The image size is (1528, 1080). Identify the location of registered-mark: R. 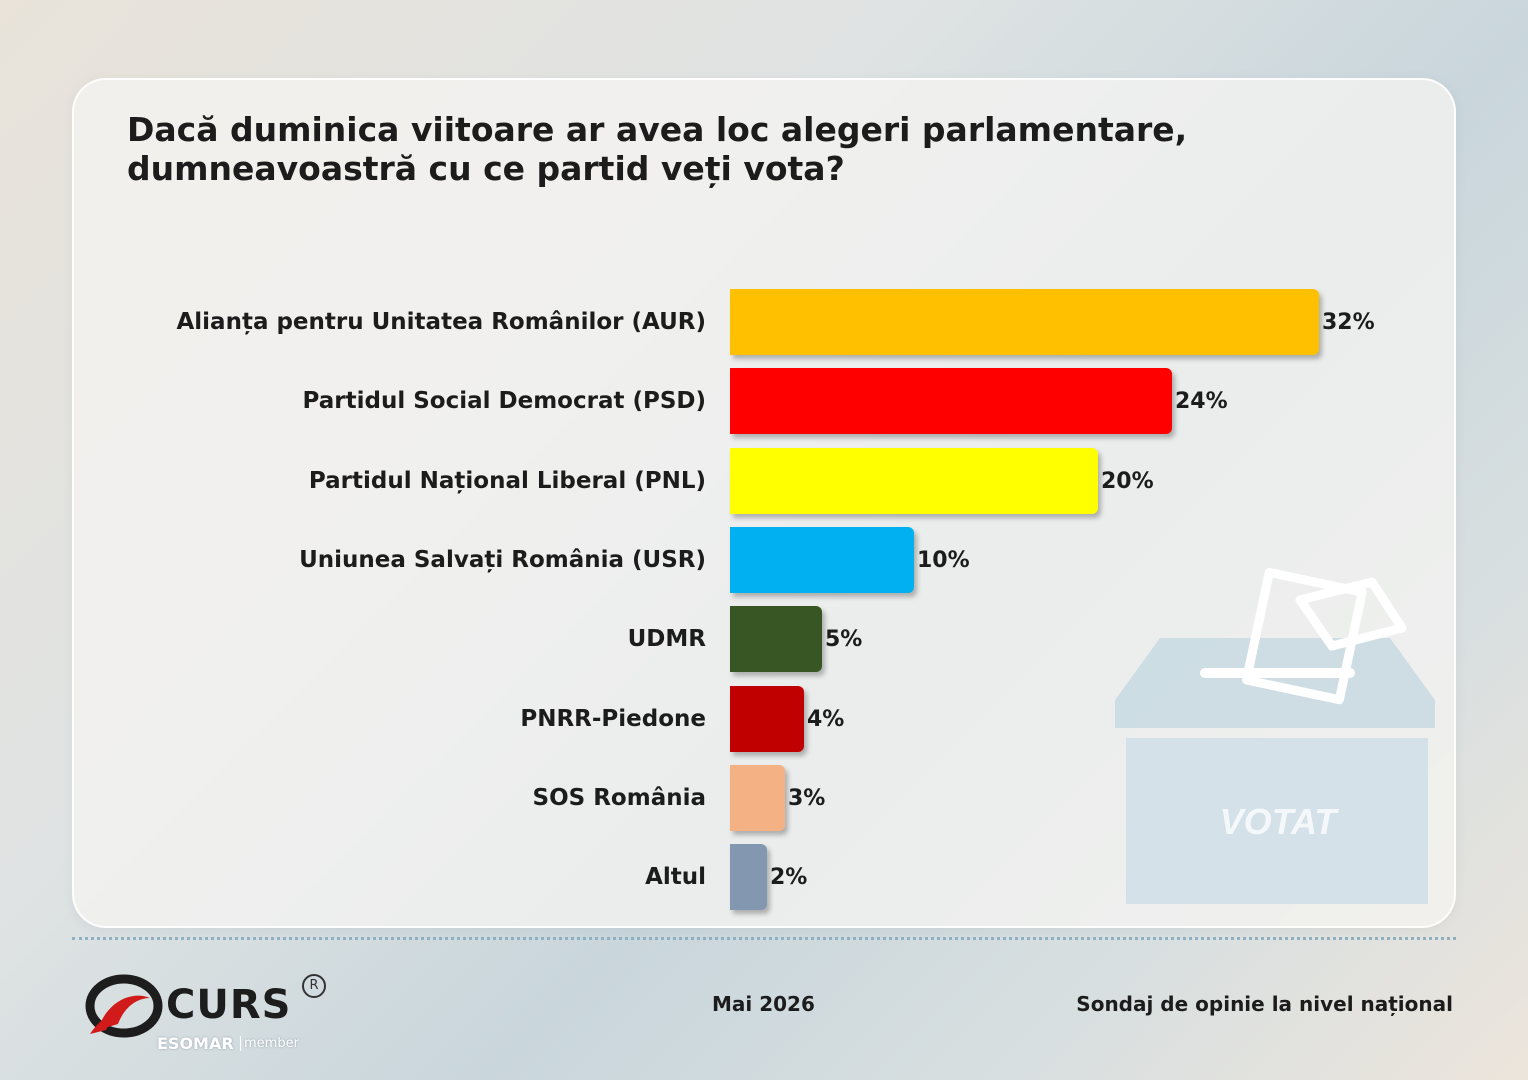
(314, 986).